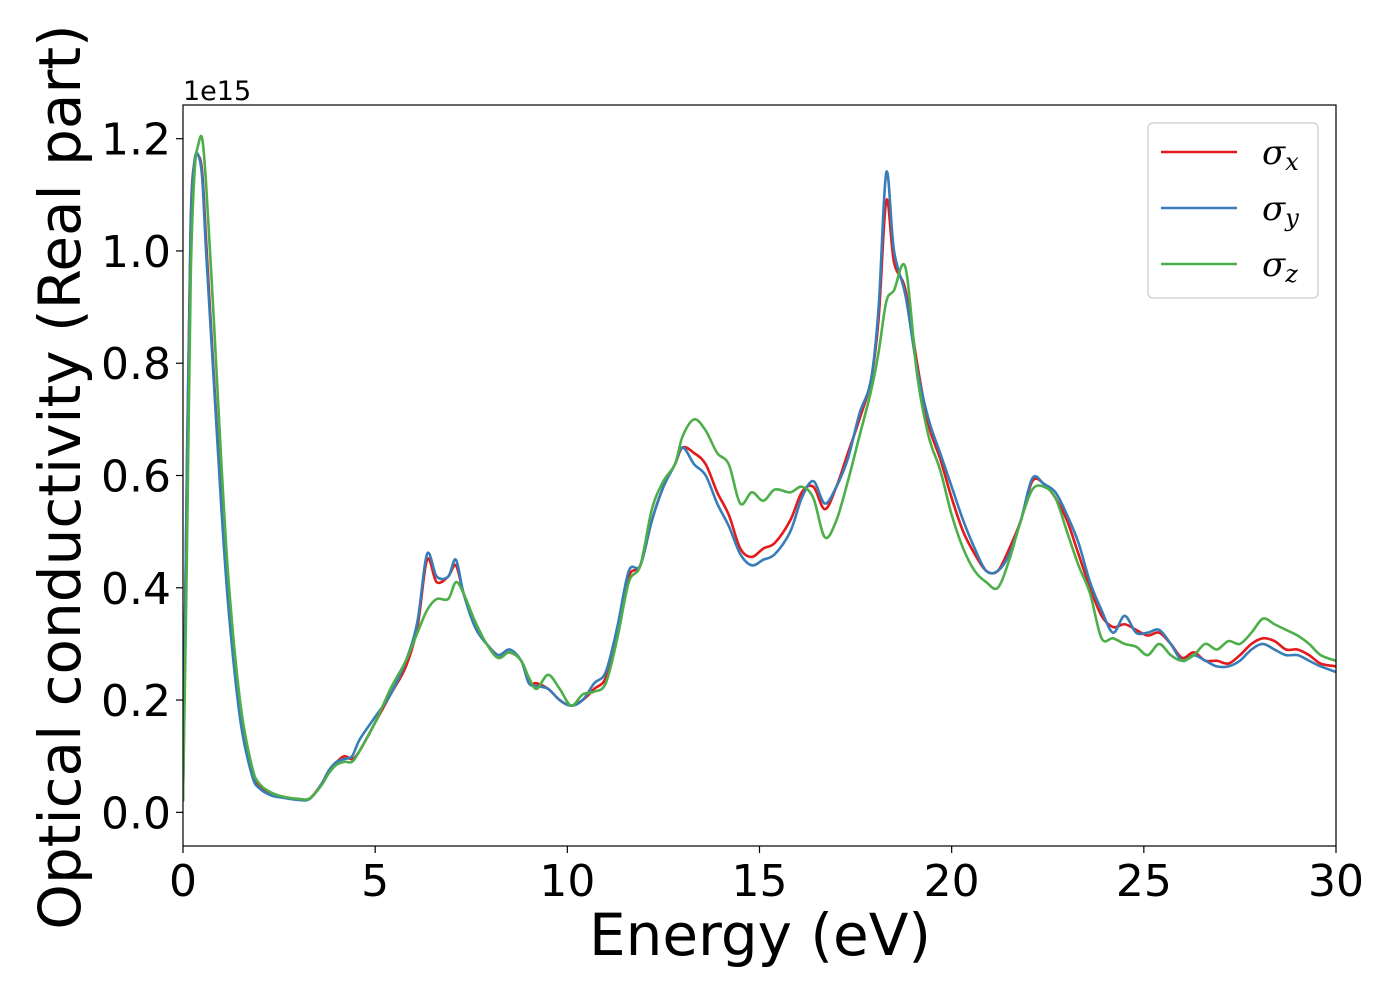  I want to click on y-tick-label: 0.2, so click(136, 701).